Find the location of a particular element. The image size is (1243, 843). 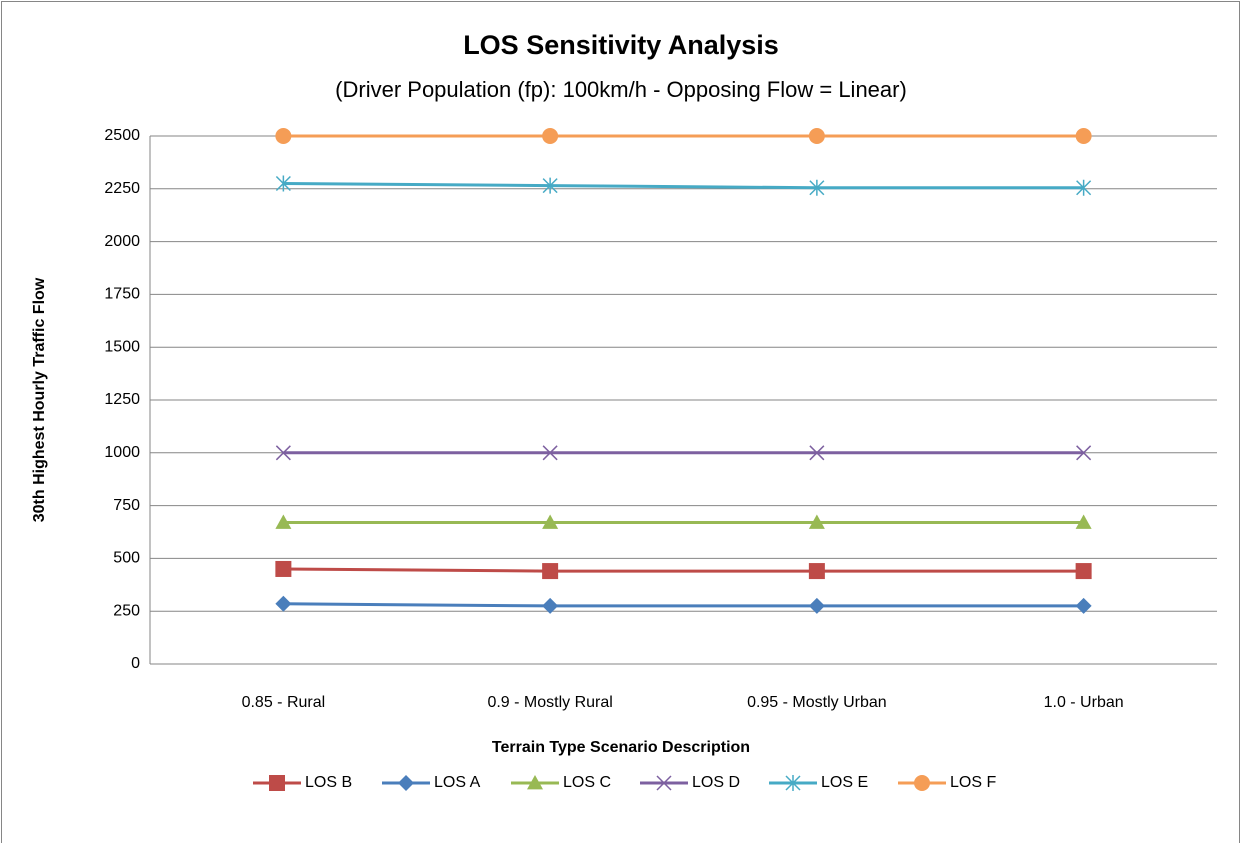

x-tick-label: 0.9 - Mostly Rural is located at coordinates (549, 702).